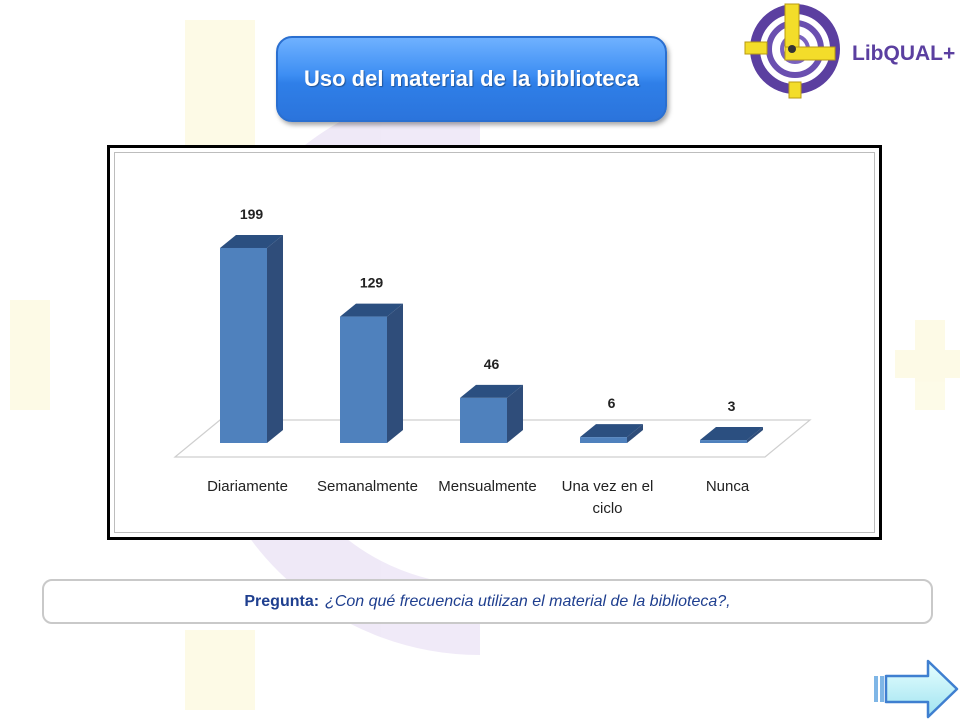 The image size is (960, 720). I want to click on bar-value-label: 6, so click(612, 403).